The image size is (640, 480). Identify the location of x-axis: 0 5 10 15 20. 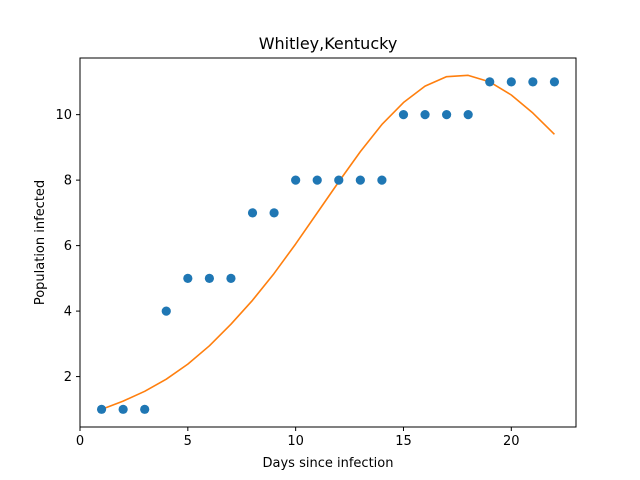
(298, 438).